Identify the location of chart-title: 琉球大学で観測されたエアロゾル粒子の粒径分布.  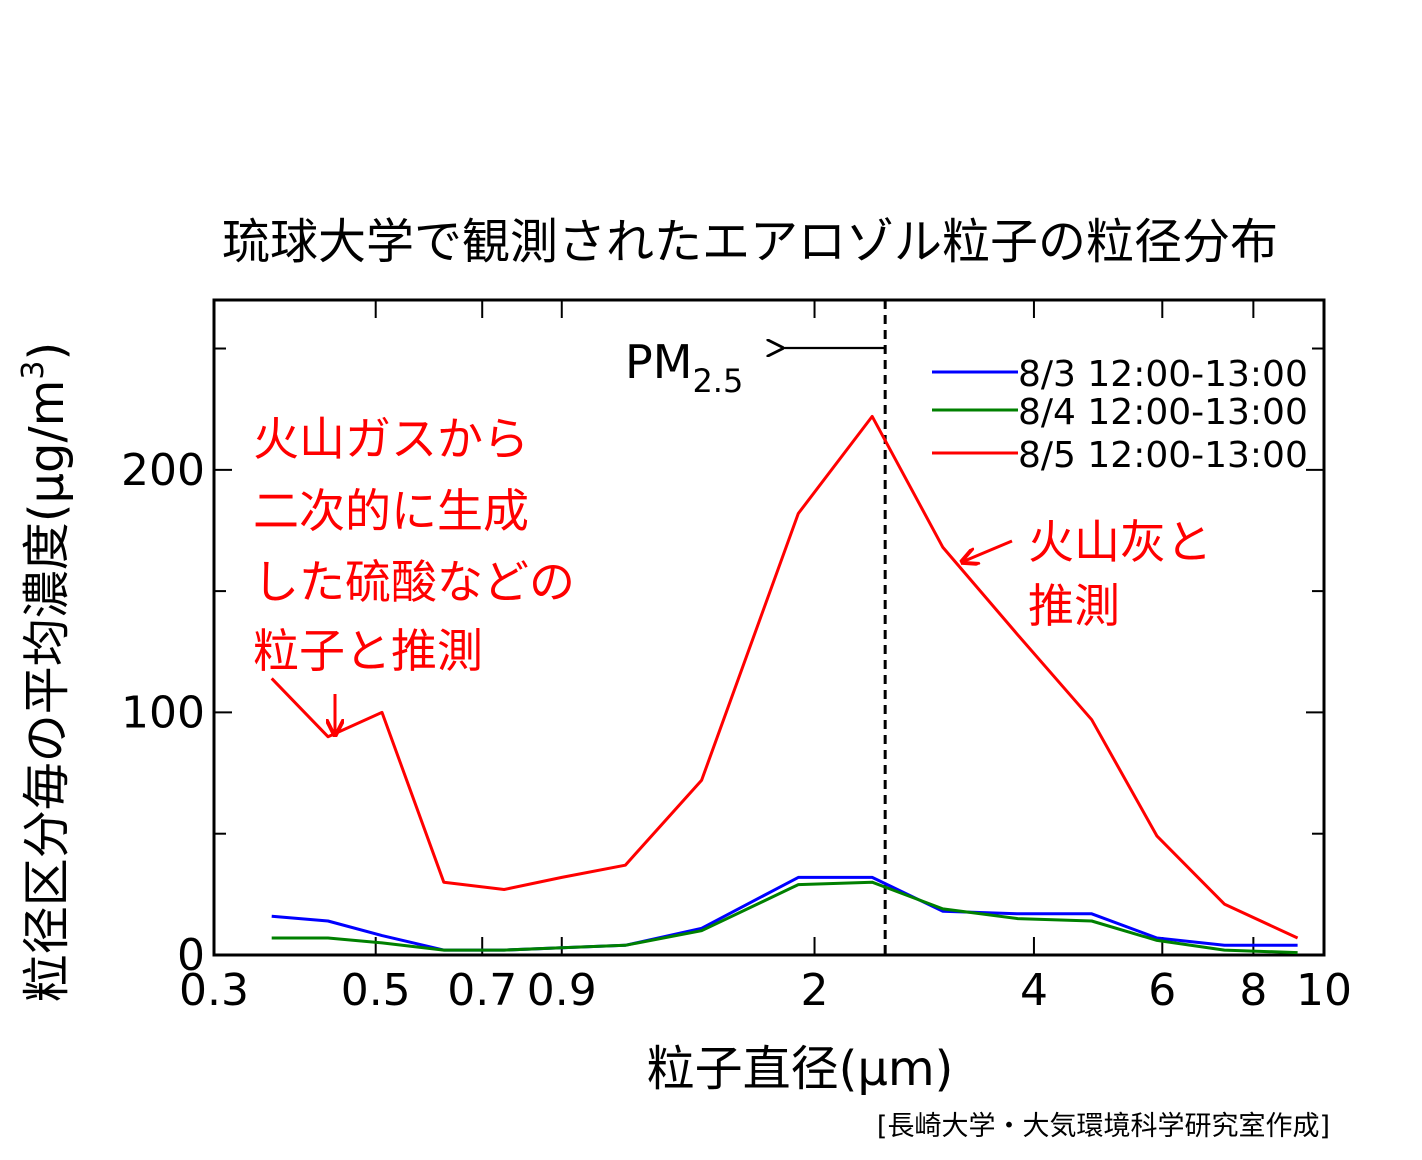
(750, 242).